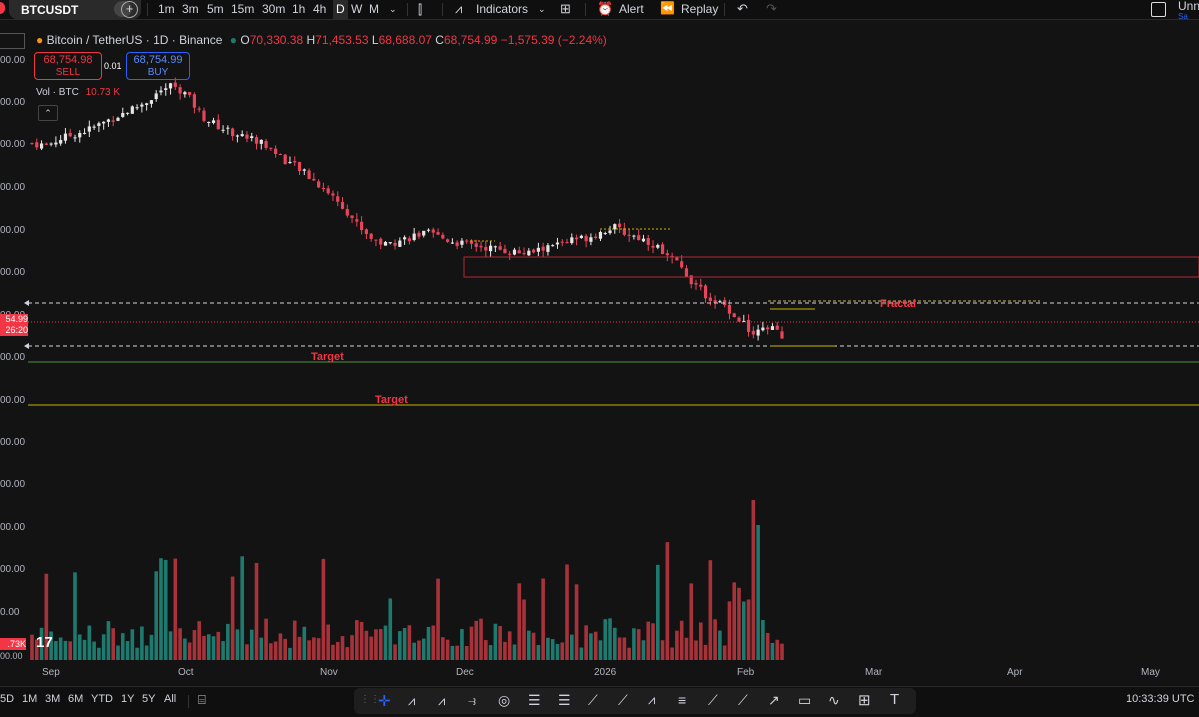 The width and height of the screenshot is (1199, 717). What do you see at coordinates (593, 700) in the screenshot?
I see `trendline-icon: ⟋` at bounding box center [593, 700].